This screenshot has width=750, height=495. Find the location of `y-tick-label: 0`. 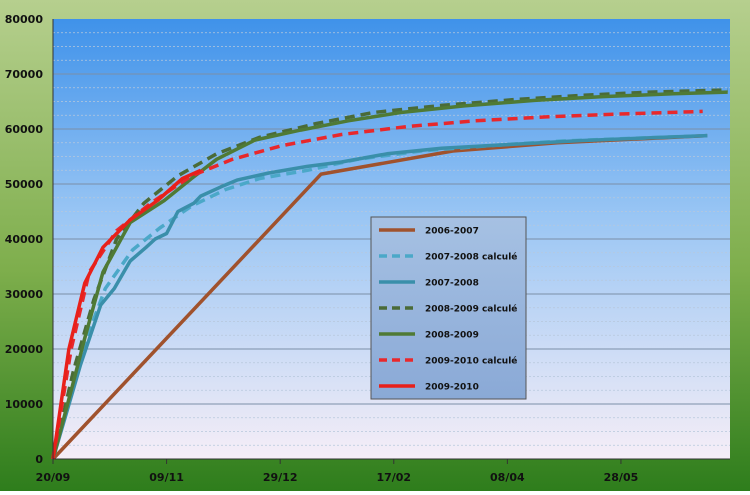

y-tick-label: 0 is located at coordinates (39, 459).